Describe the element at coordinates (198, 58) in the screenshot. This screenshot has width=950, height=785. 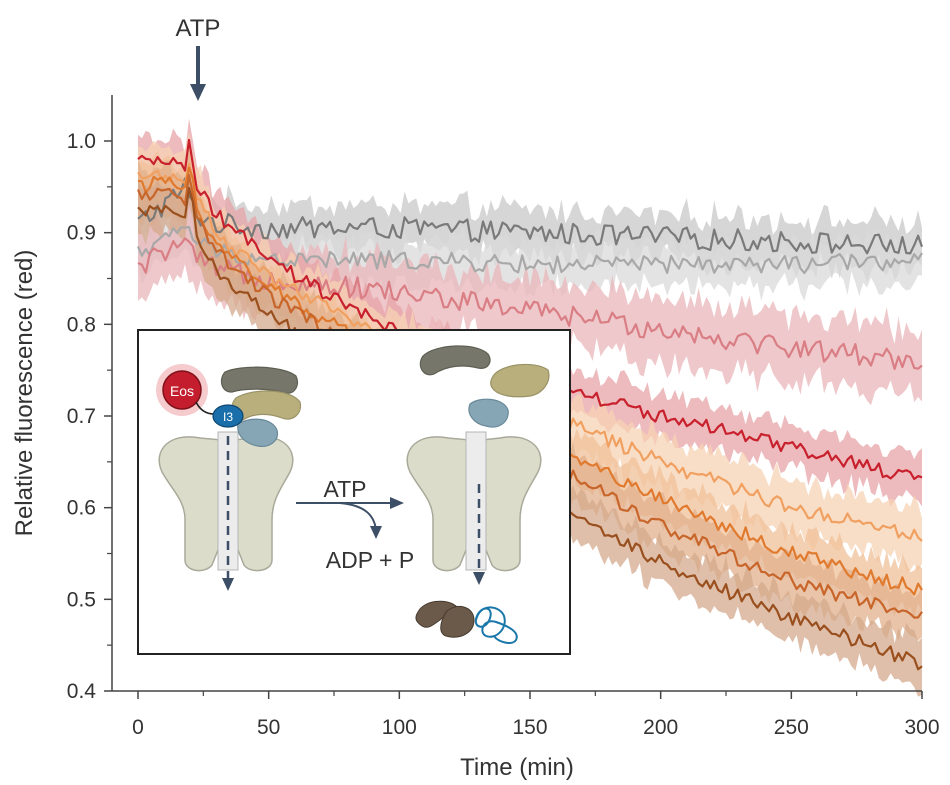
I see `atp-annotation: ATP` at that location.